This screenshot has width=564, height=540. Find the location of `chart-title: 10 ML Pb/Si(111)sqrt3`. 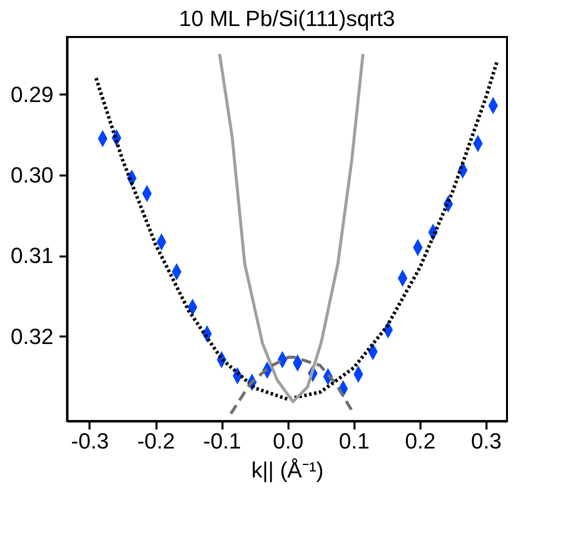

chart-title: 10 ML Pb/Si(111)sqrt3 is located at coordinates (287, 18).